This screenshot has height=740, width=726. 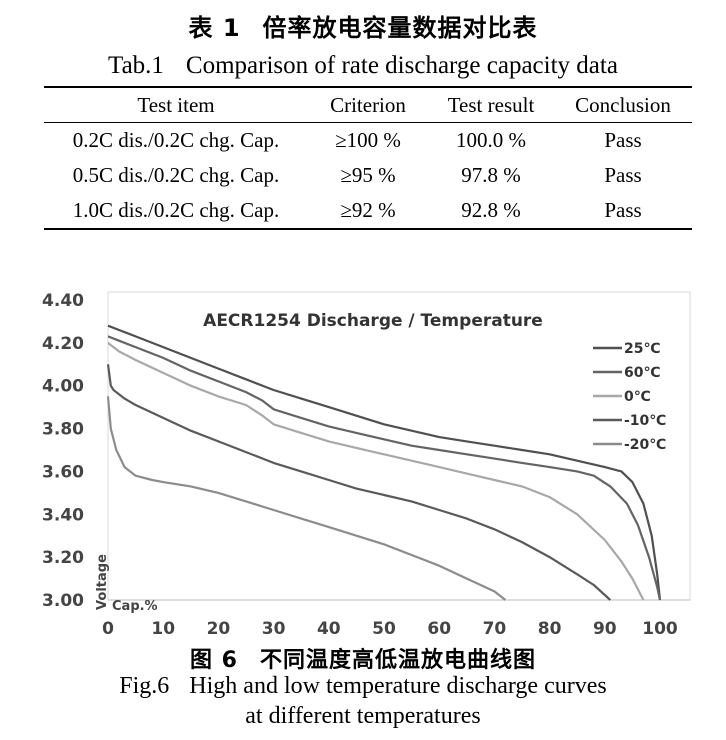 I want to click on y-tick-label: 3.60, so click(x=63, y=472).